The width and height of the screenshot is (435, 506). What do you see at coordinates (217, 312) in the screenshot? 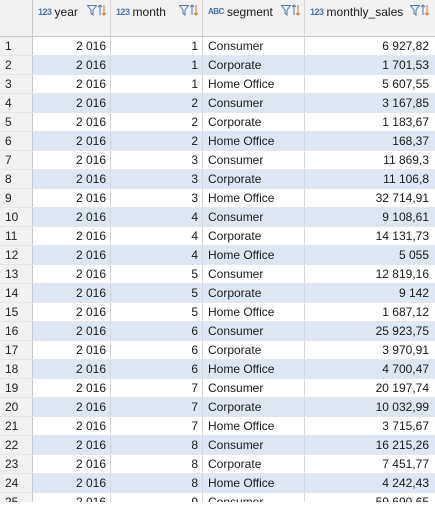
I see `table-row: 15 2 016 5 Home Office 1 687,12` at bounding box center [217, 312].